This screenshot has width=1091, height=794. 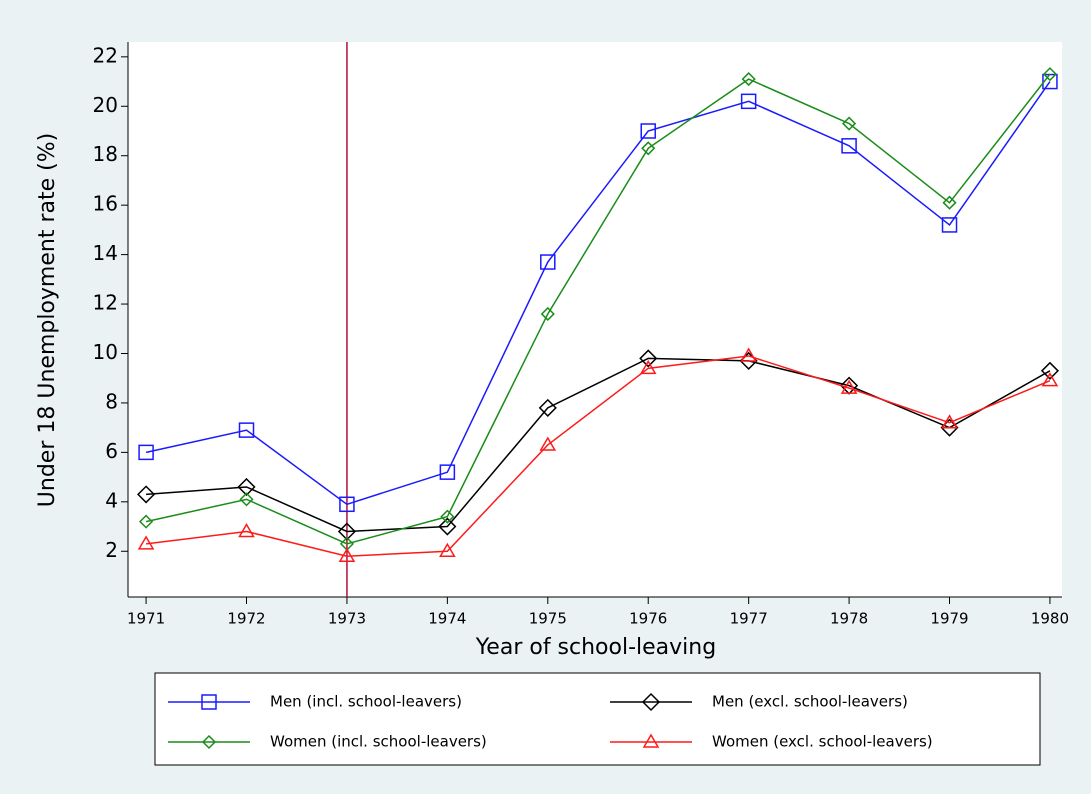 What do you see at coordinates (347, 619) in the screenshot?
I see `x-tick-label: 1973` at bounding box center [347, 619].